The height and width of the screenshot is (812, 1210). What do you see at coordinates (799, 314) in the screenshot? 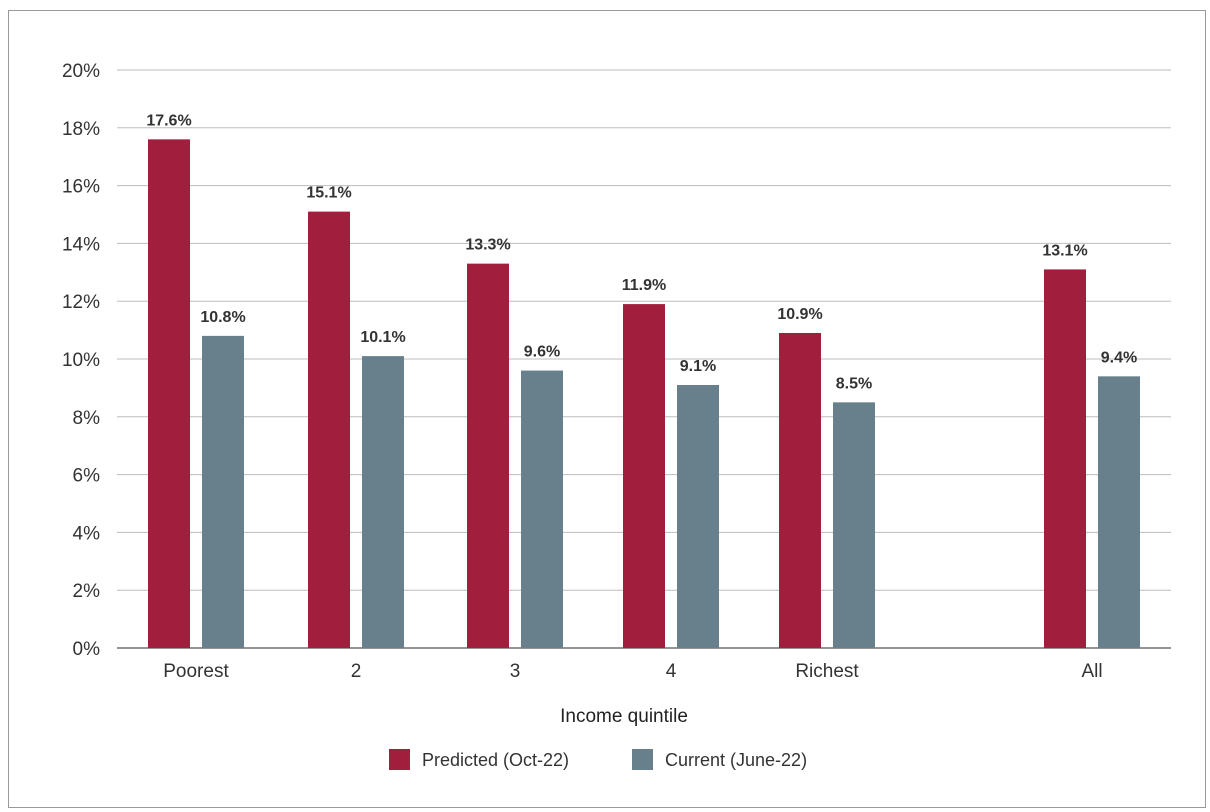
I see `data-label: 10.9%` at bounding box center [799, 314].